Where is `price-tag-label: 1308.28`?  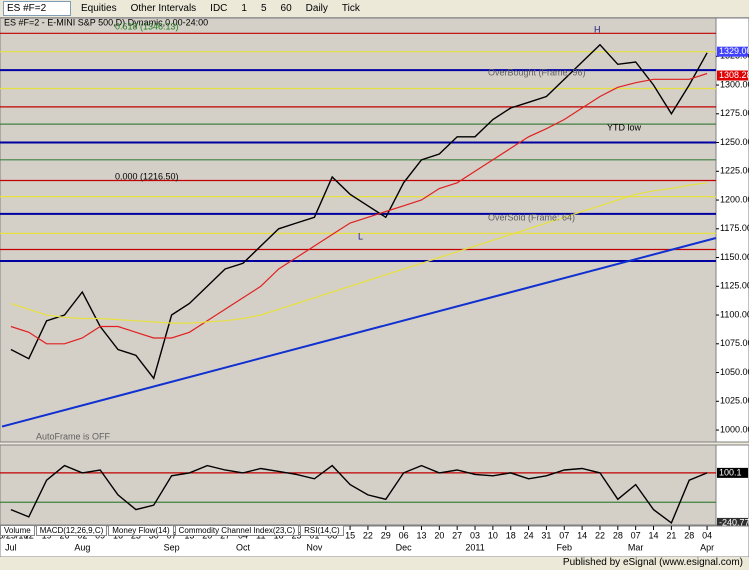
price-tag-label: 1308.28 is located at coordinates (734, 75).